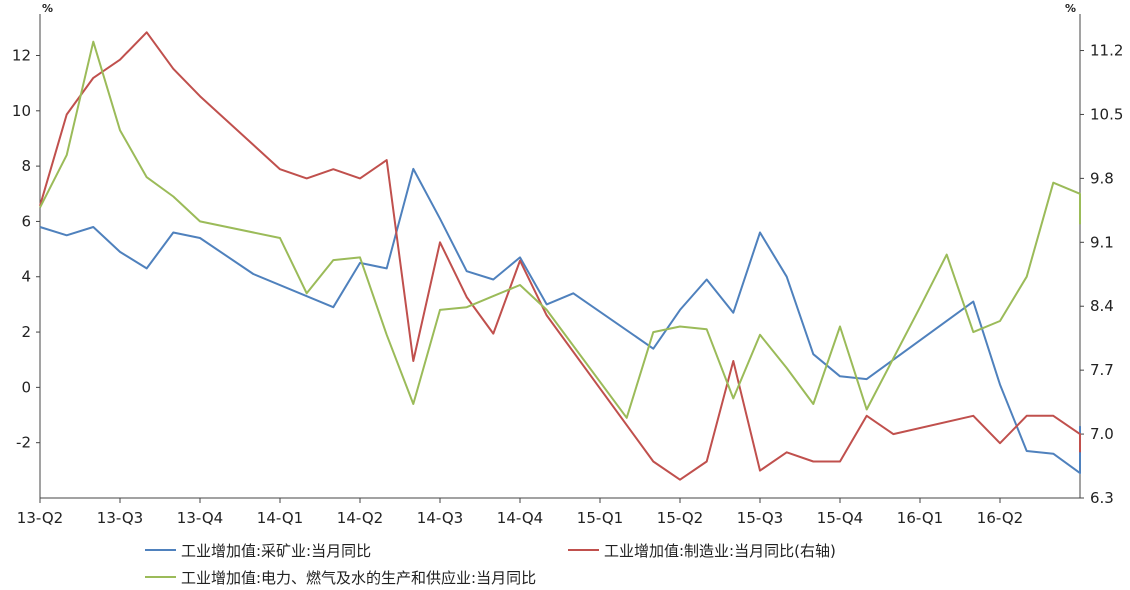  Describe the element at coordinates (1102, 434) in the screenshot. I see `right-tick-label: 7.0` at that location.